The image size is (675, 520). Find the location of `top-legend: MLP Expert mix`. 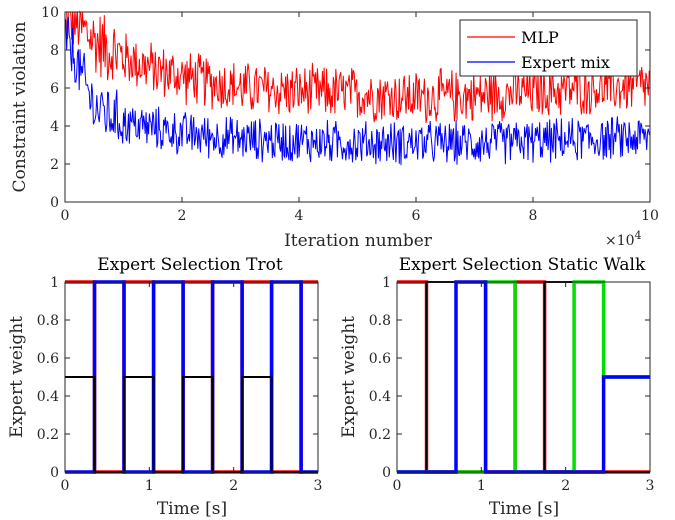

top-legend: MLP Expert mix is located at coordinates (548, 48).